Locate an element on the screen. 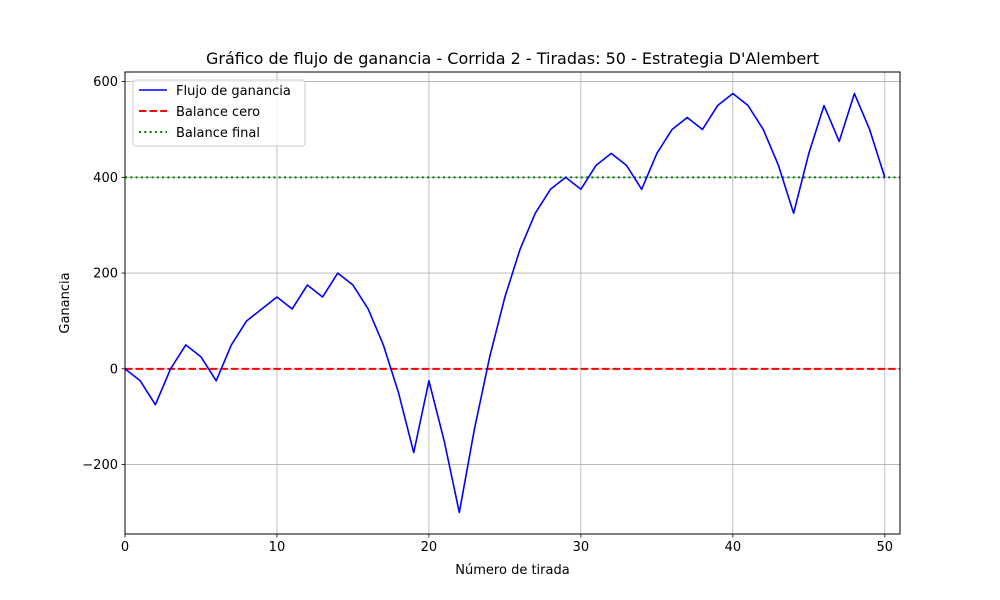  y-axis-label: Ganancia is located at coordinates (65, 302).